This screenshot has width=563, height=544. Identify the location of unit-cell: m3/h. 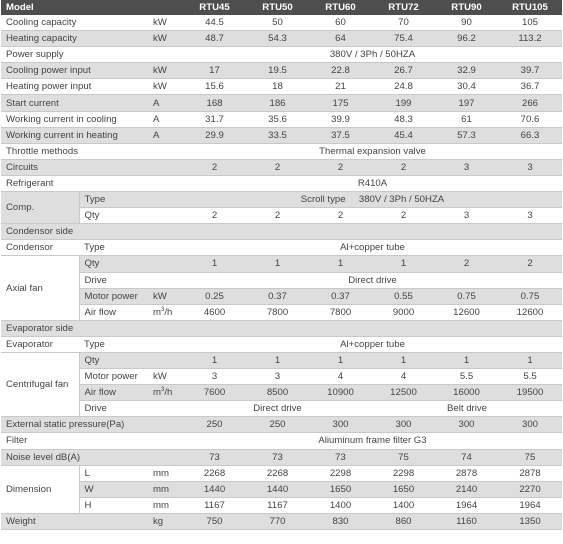
(168, 393).